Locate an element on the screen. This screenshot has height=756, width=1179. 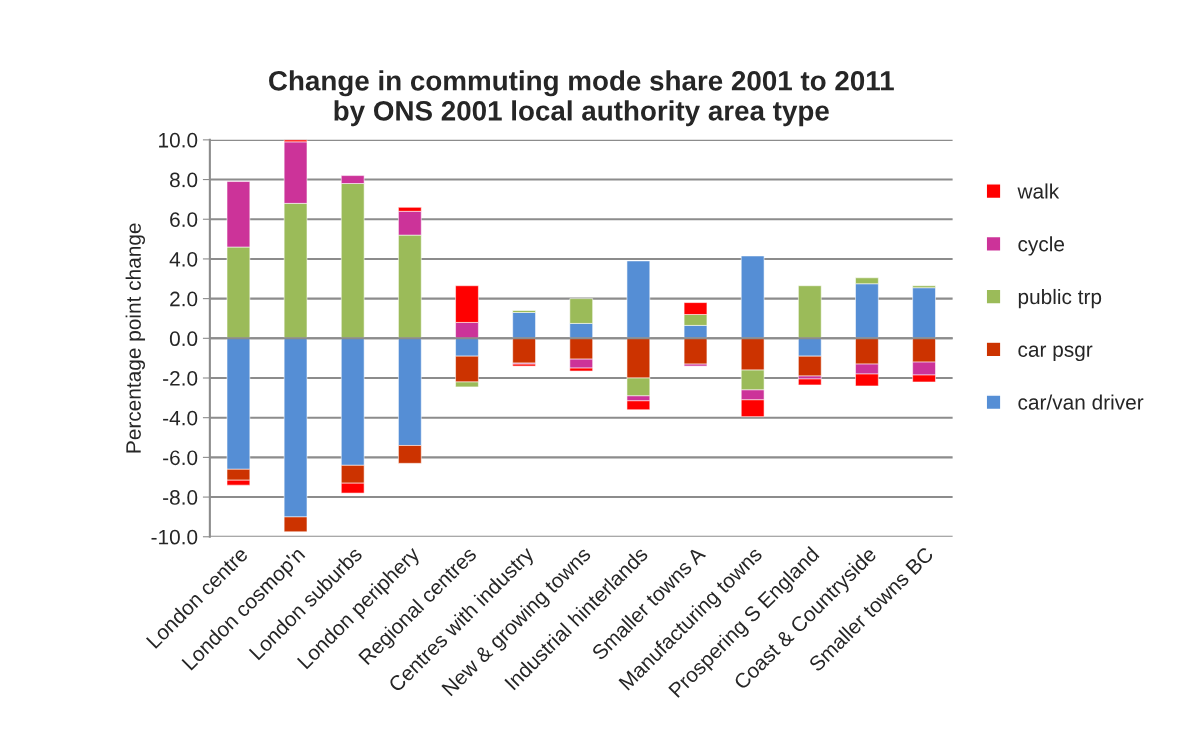
y-tick-label: 6.0 is located at coordinates (184, 219).